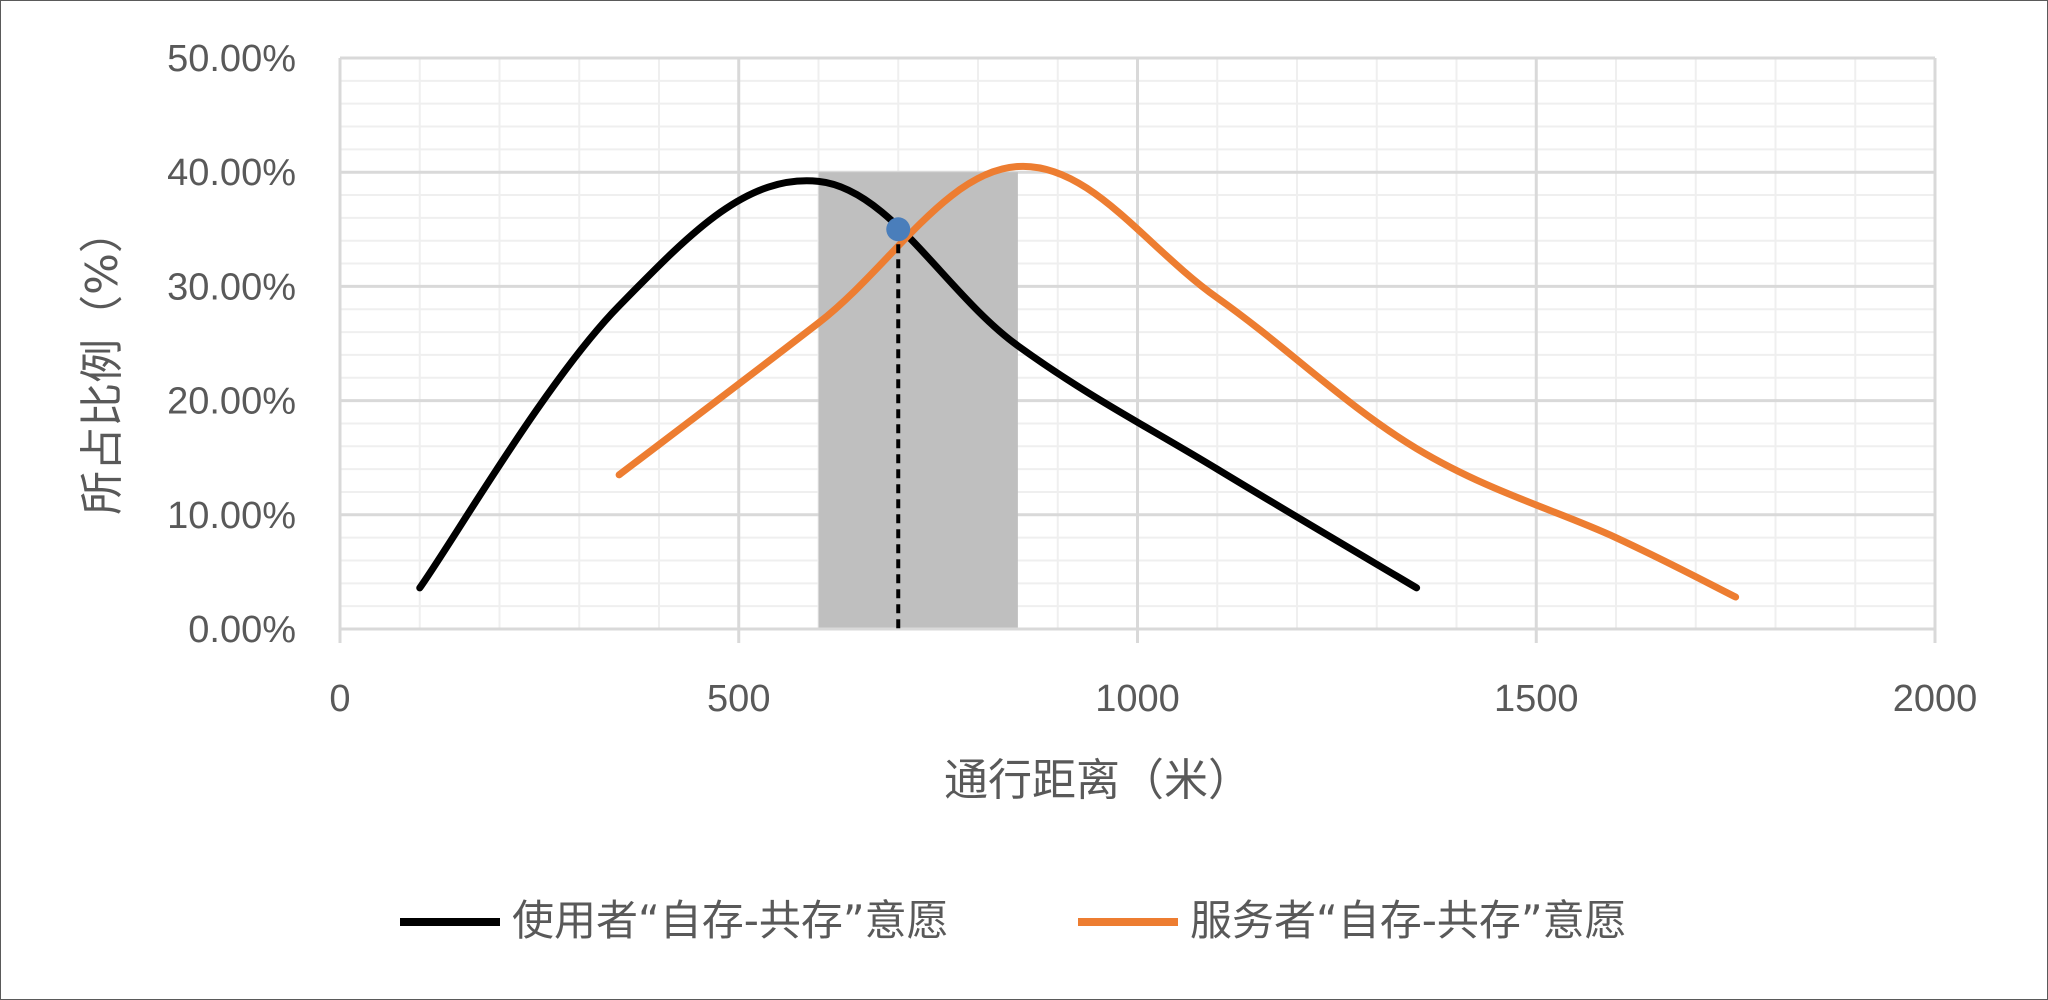 The image size is (2048, 1000). Describe the element at coordinates (1137, 635) in the screenshot. I see `axes` at that location.